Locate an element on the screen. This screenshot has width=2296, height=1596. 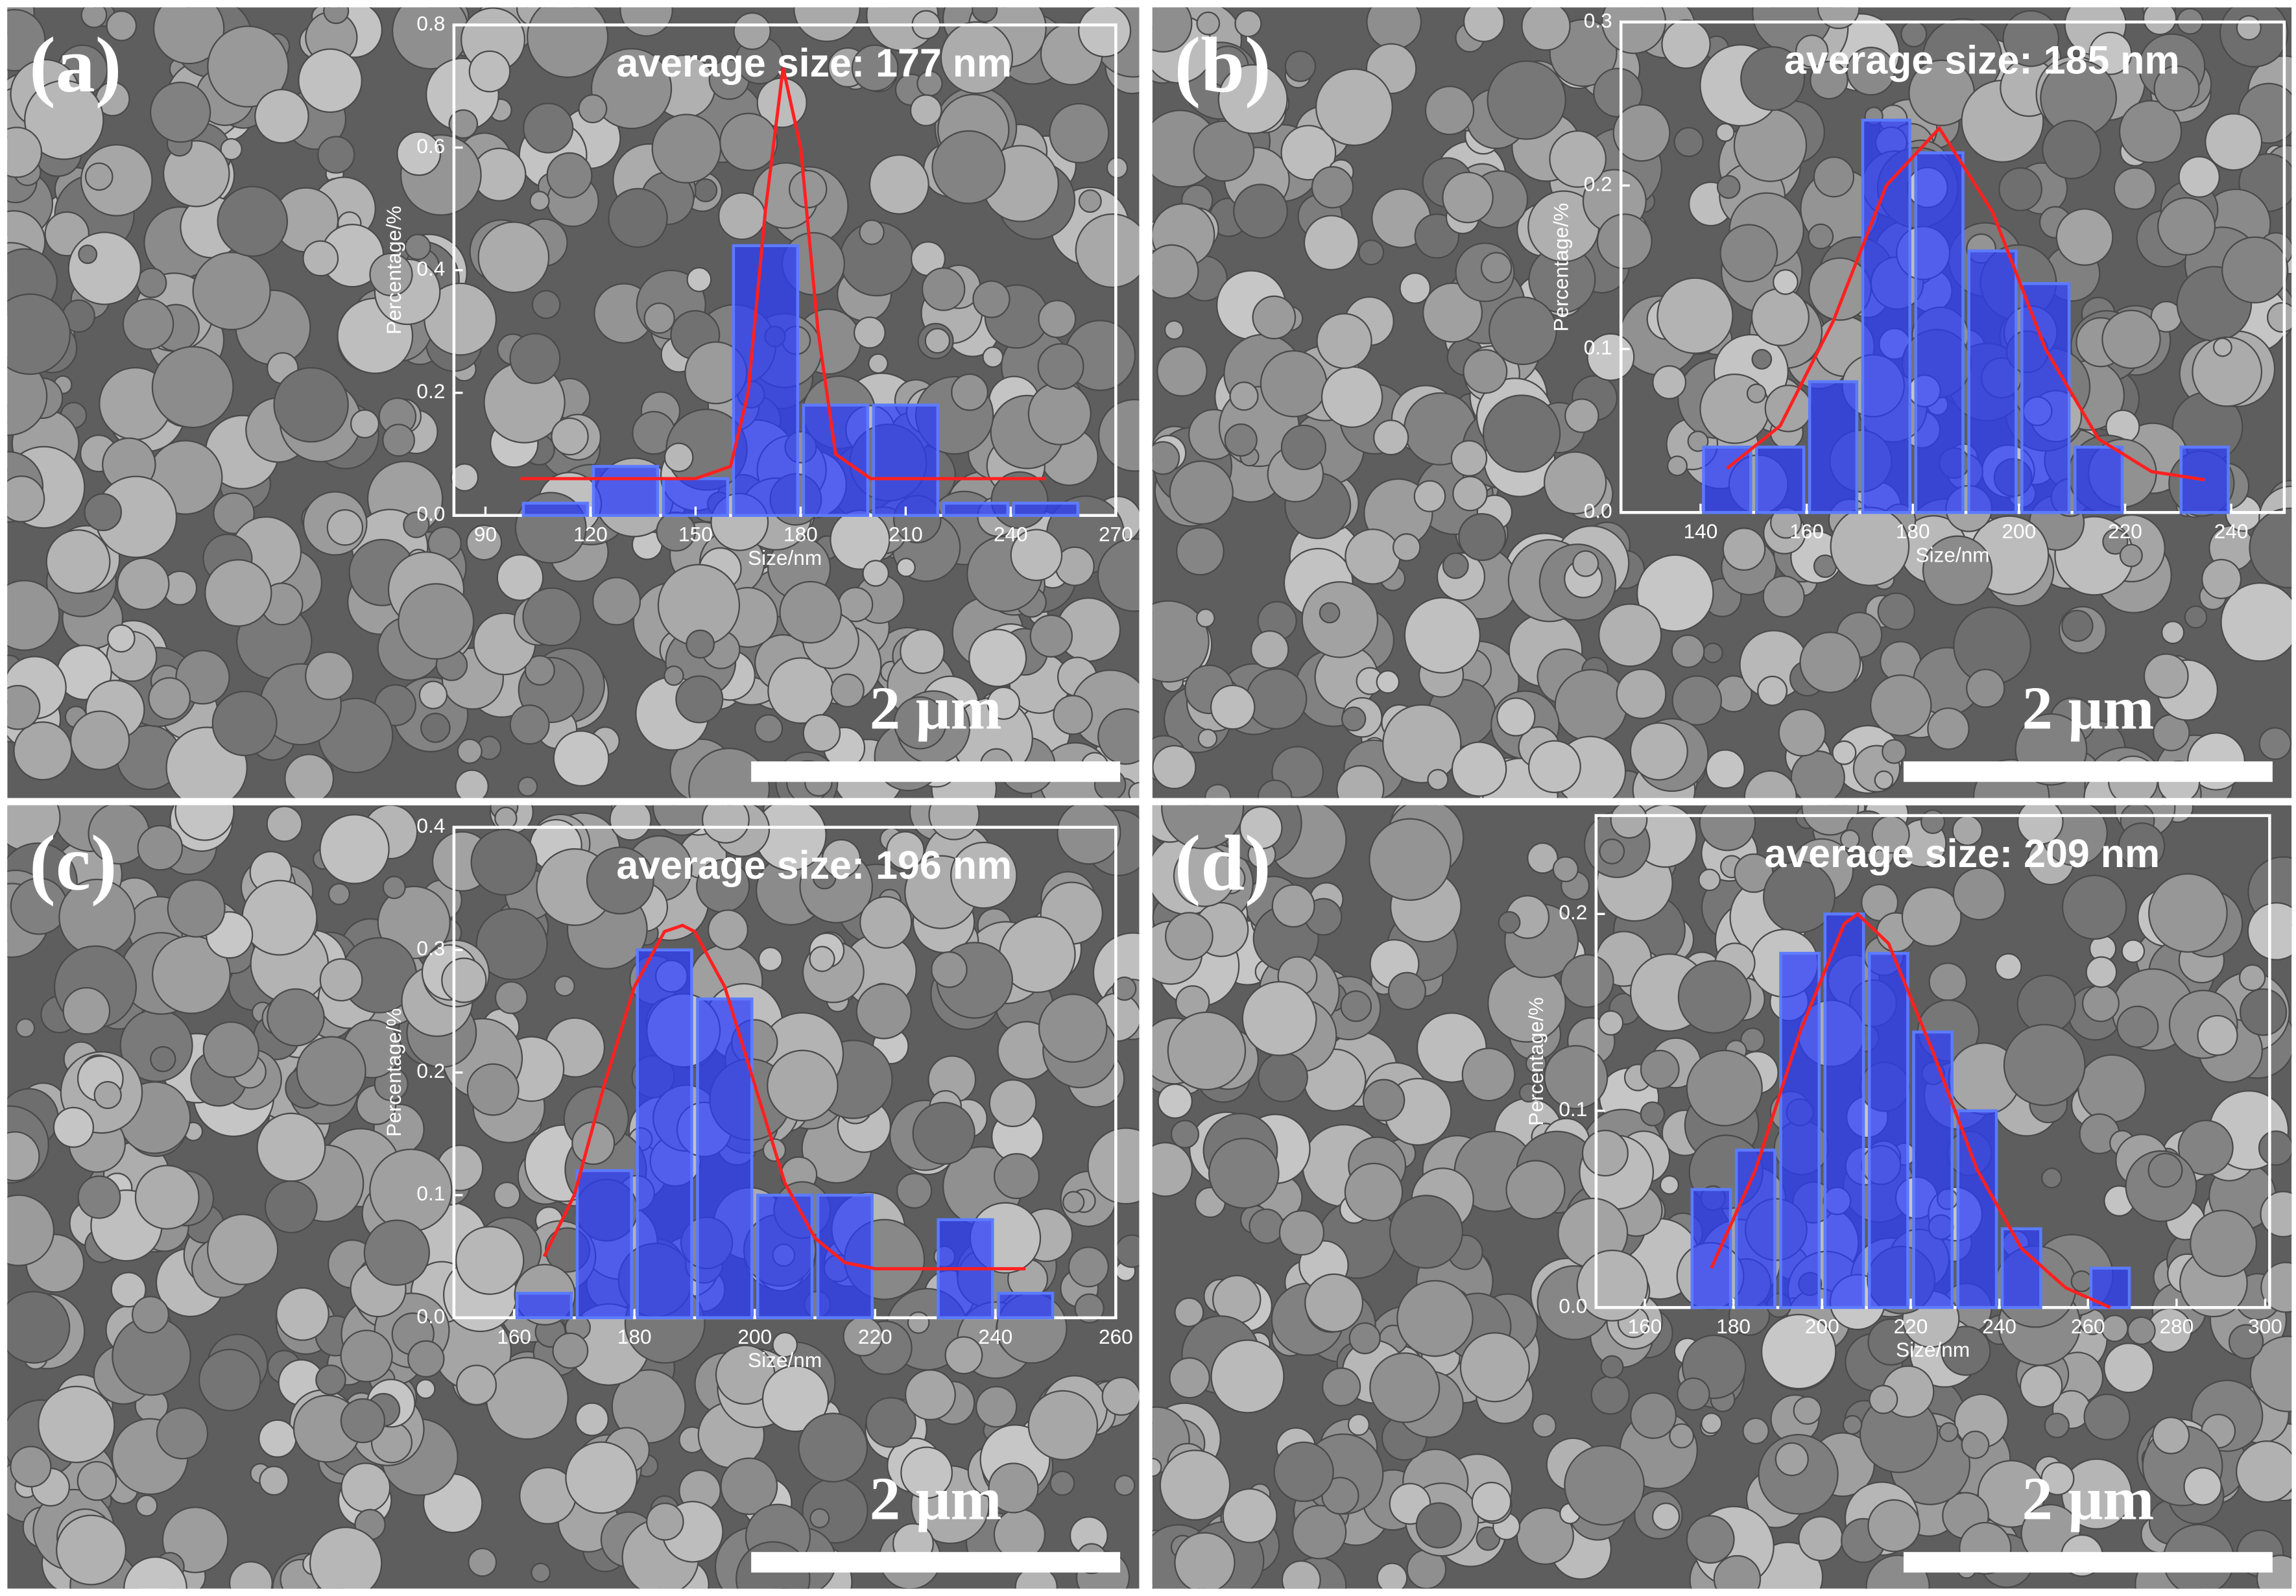
fit-curve is located at coordinates (1965, 303).